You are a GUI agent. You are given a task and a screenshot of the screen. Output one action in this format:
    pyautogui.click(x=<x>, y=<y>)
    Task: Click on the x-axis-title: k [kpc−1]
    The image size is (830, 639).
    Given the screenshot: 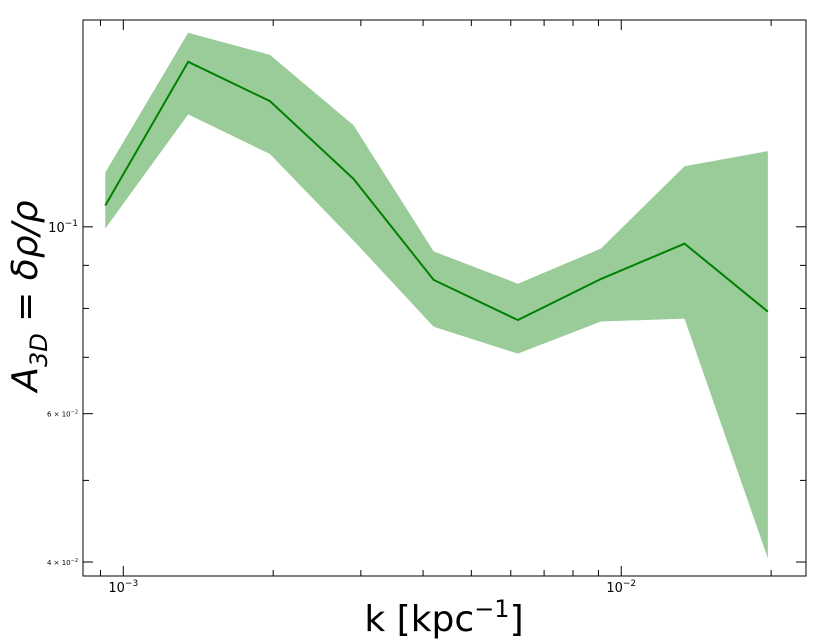 What is the action you would take?
    pyautogui.click(x=443, y=617)
    